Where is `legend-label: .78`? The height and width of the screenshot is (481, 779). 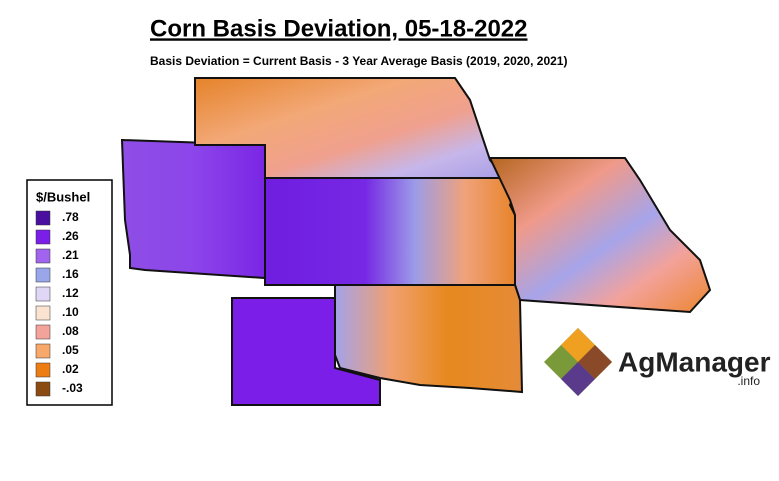
legend-label: .78 is located at coordinates (70, 217).